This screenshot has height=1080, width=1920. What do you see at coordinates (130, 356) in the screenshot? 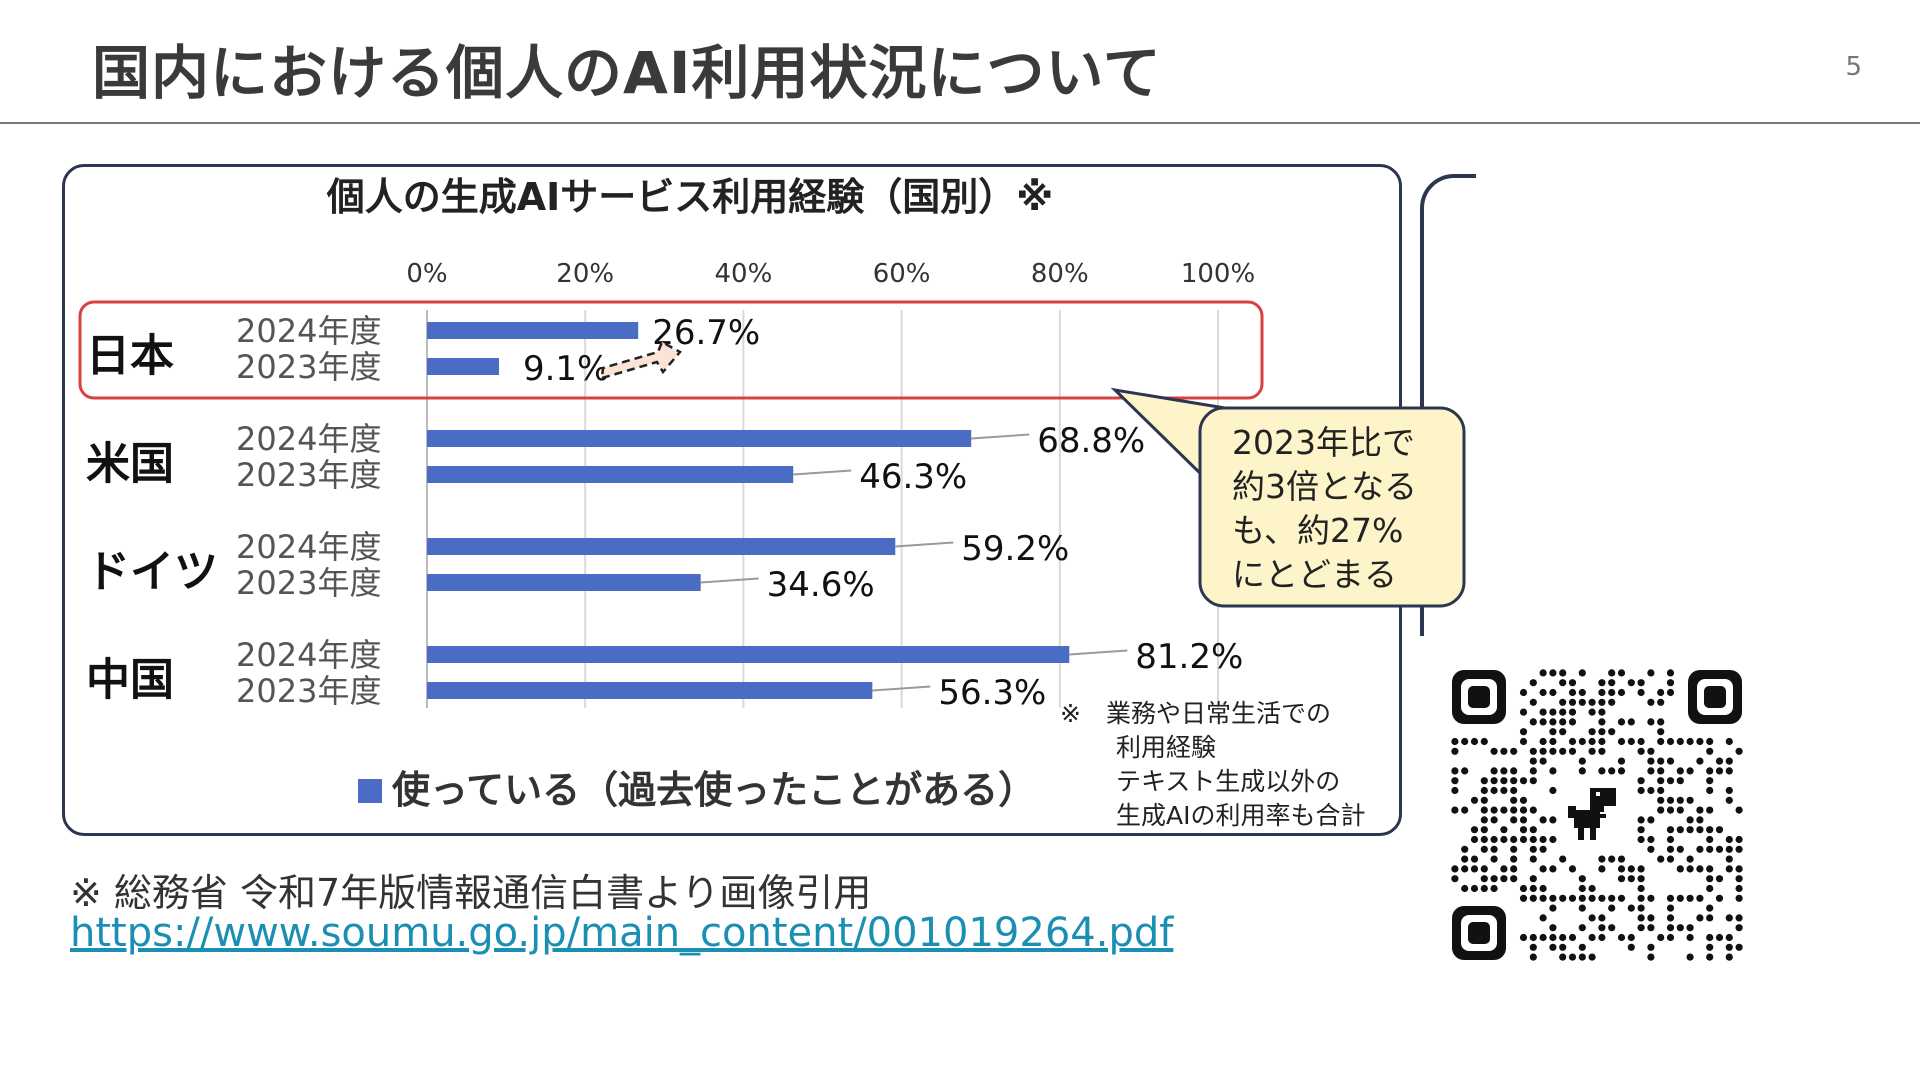
I see `category-label: 日本` at bounding box center [130, 356].